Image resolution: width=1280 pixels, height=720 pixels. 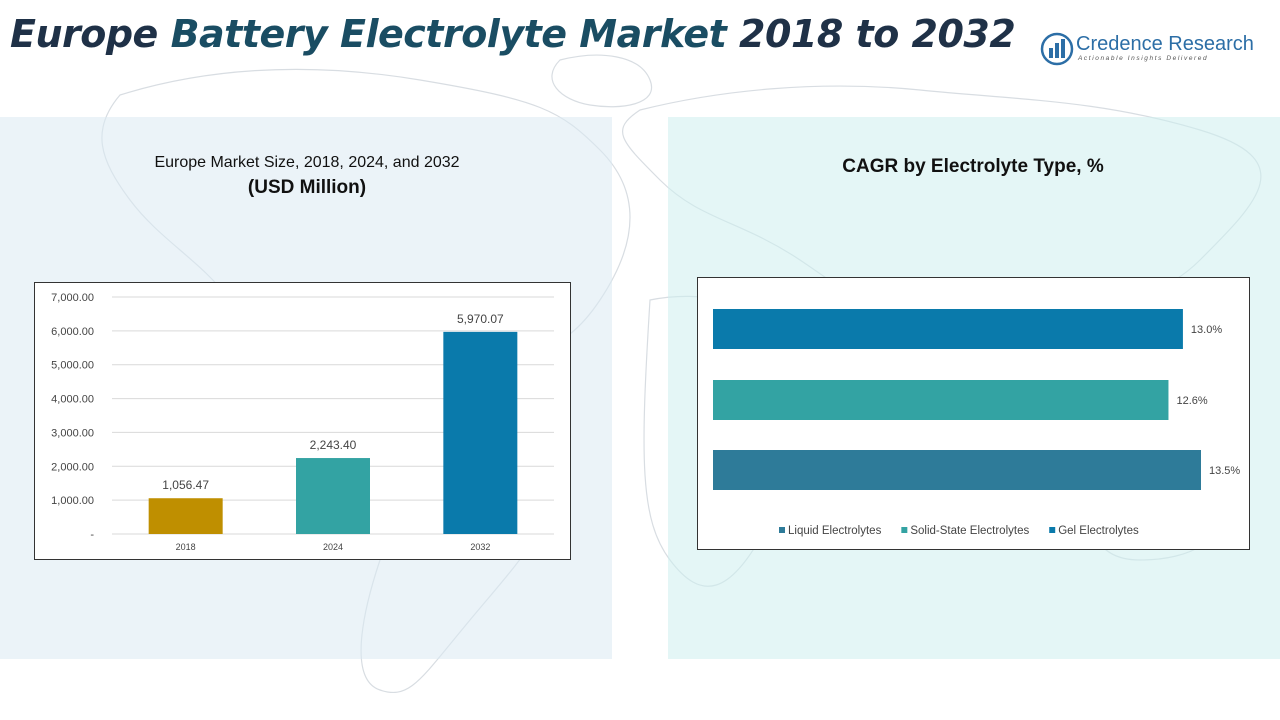 I want to click on bar-liquid-electrolytes, so click(x=957, y=470).